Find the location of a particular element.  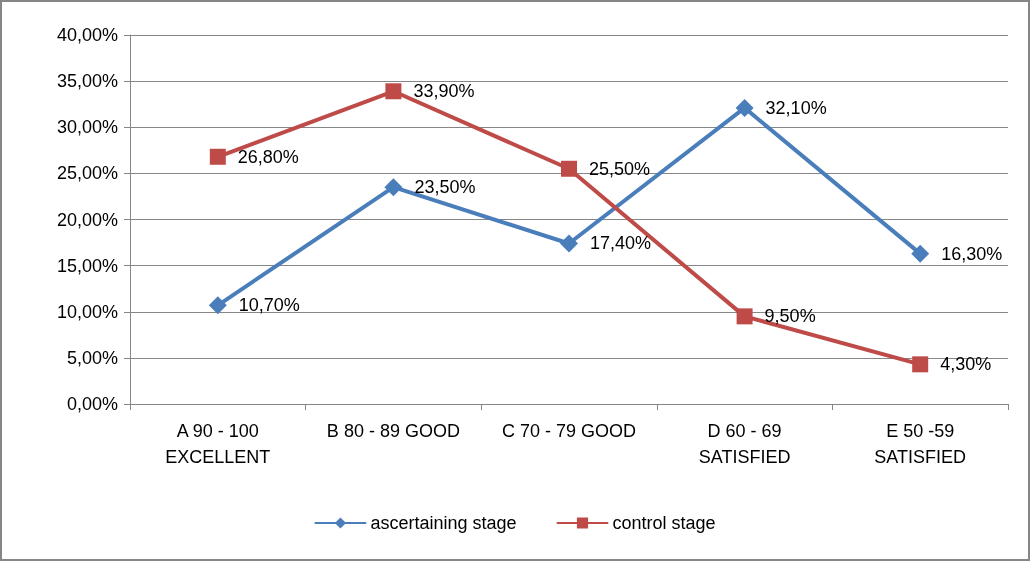

x-tick-label: A 90 - 100 EXCELLENT is located at coordinates (218, 444).